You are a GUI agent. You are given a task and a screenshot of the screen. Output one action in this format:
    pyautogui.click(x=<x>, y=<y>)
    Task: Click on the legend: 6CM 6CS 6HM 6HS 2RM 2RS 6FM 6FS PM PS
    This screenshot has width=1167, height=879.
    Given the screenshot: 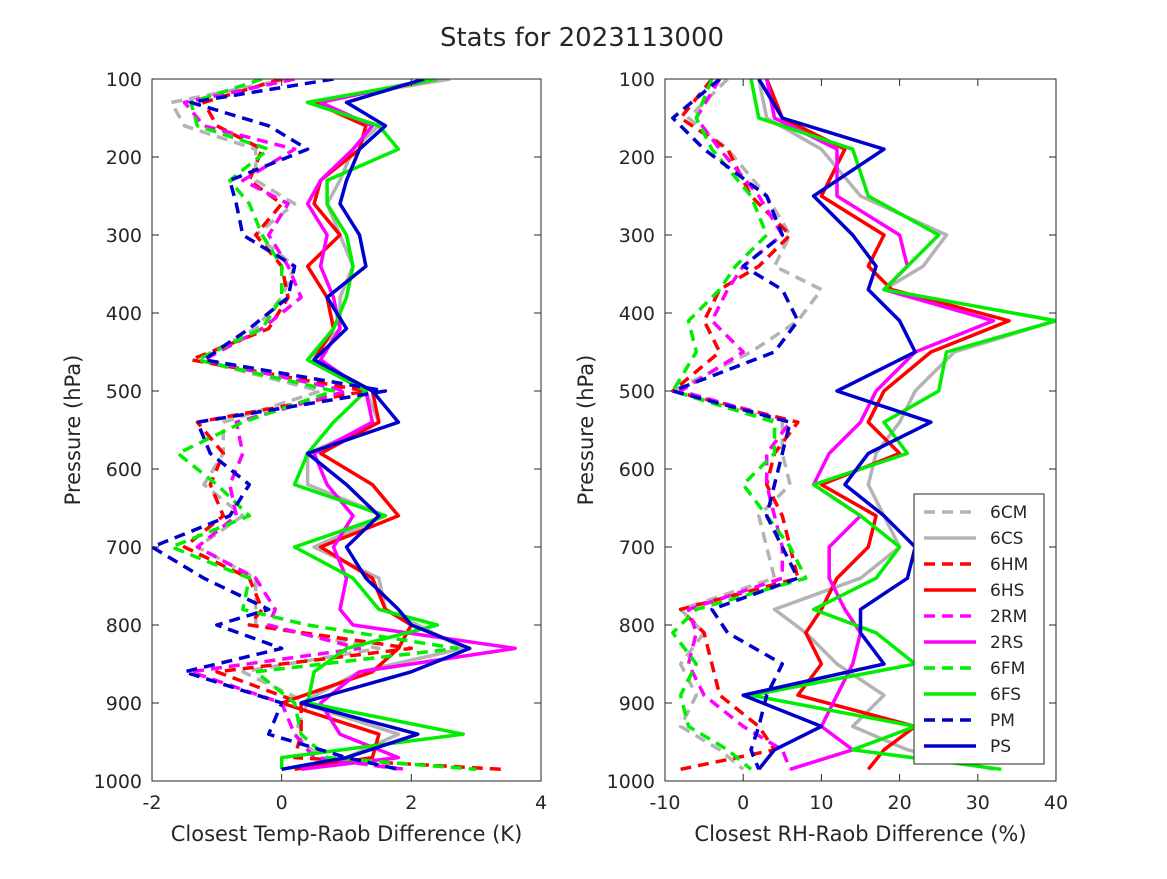 What is the action you would take?
    pyautogui.click(x=979, y=629)
    